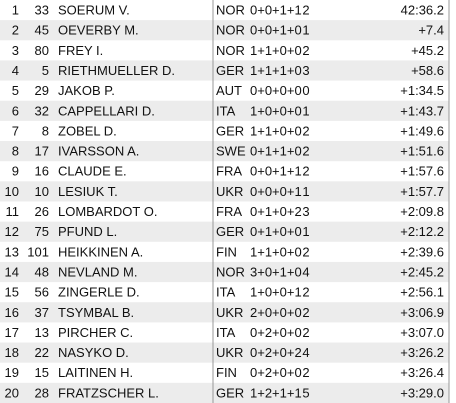 The width and height of the screenshot is (456, 403). I want to click on time: +2:09.8, so click(422, 211).